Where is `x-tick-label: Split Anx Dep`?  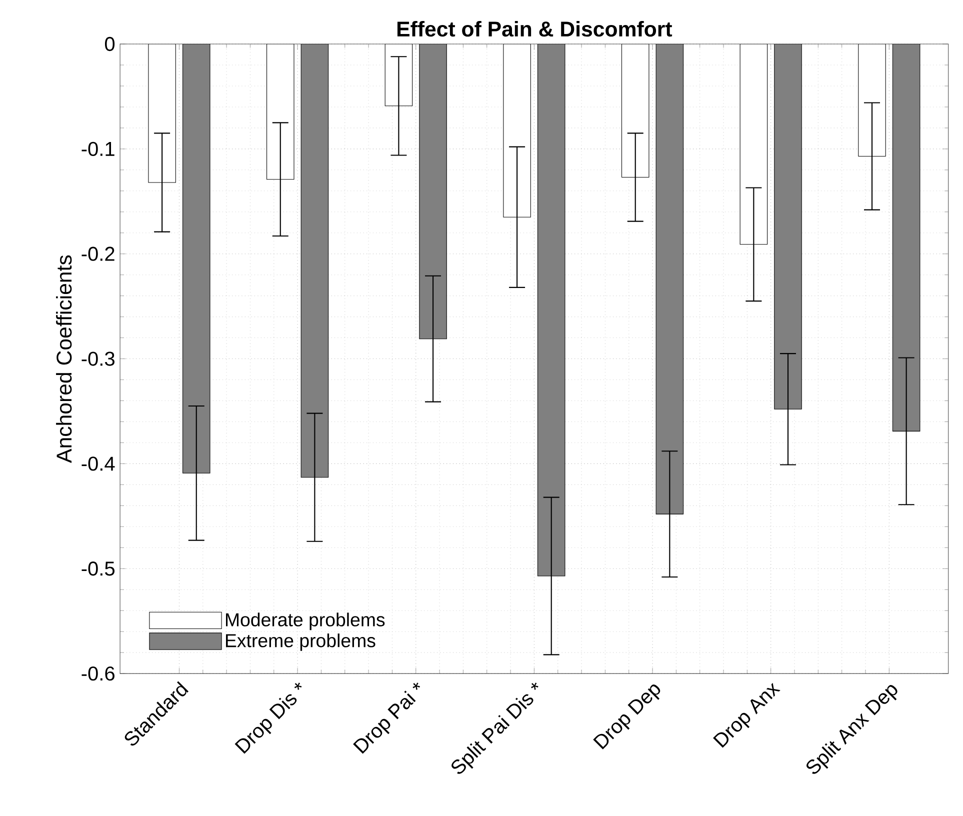 x-tick-label: Split Anx Dep is located at coordinates (852, 729).